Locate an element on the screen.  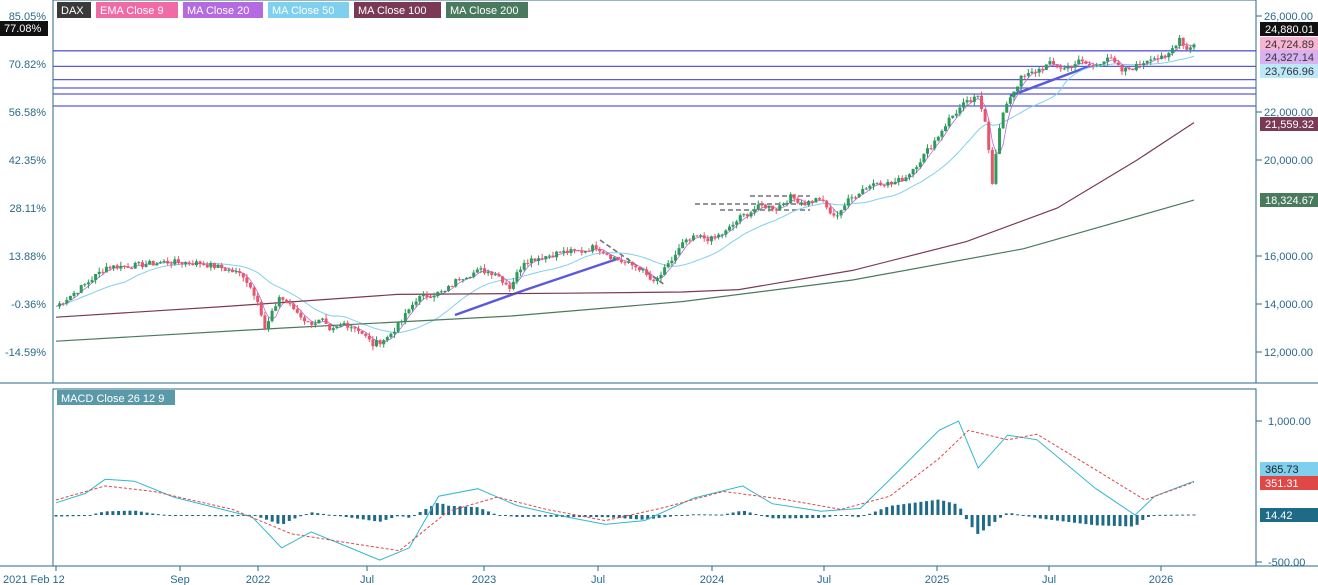
percent-tick: 85.05% is located at coordinates (28, 17).